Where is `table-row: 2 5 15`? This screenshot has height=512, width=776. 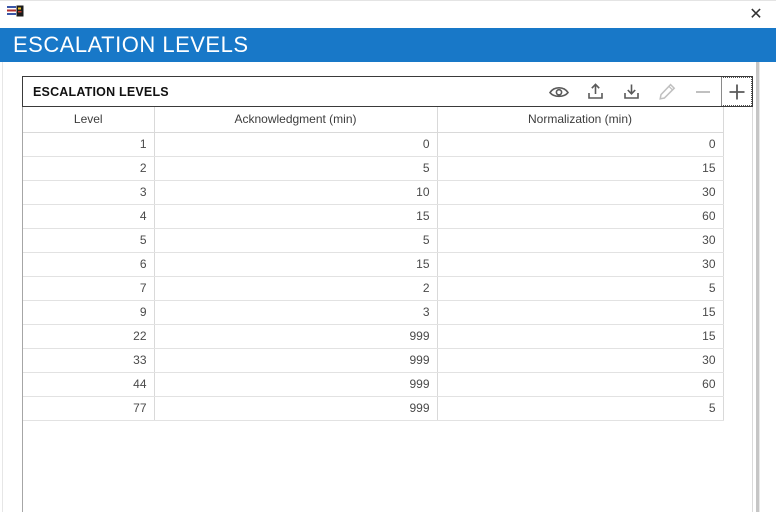
table-row: 2 5 15 is located at coordinates (373, 168).